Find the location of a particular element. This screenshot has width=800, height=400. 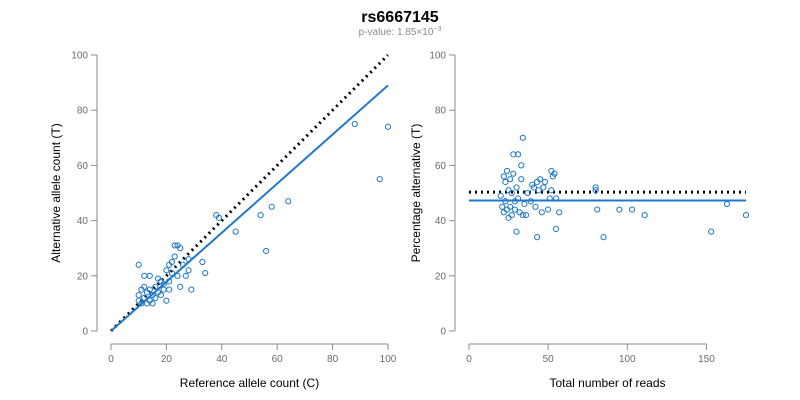

subtitle-prefix: p-value: 1.85×10 is located at coordinates (396, 32).